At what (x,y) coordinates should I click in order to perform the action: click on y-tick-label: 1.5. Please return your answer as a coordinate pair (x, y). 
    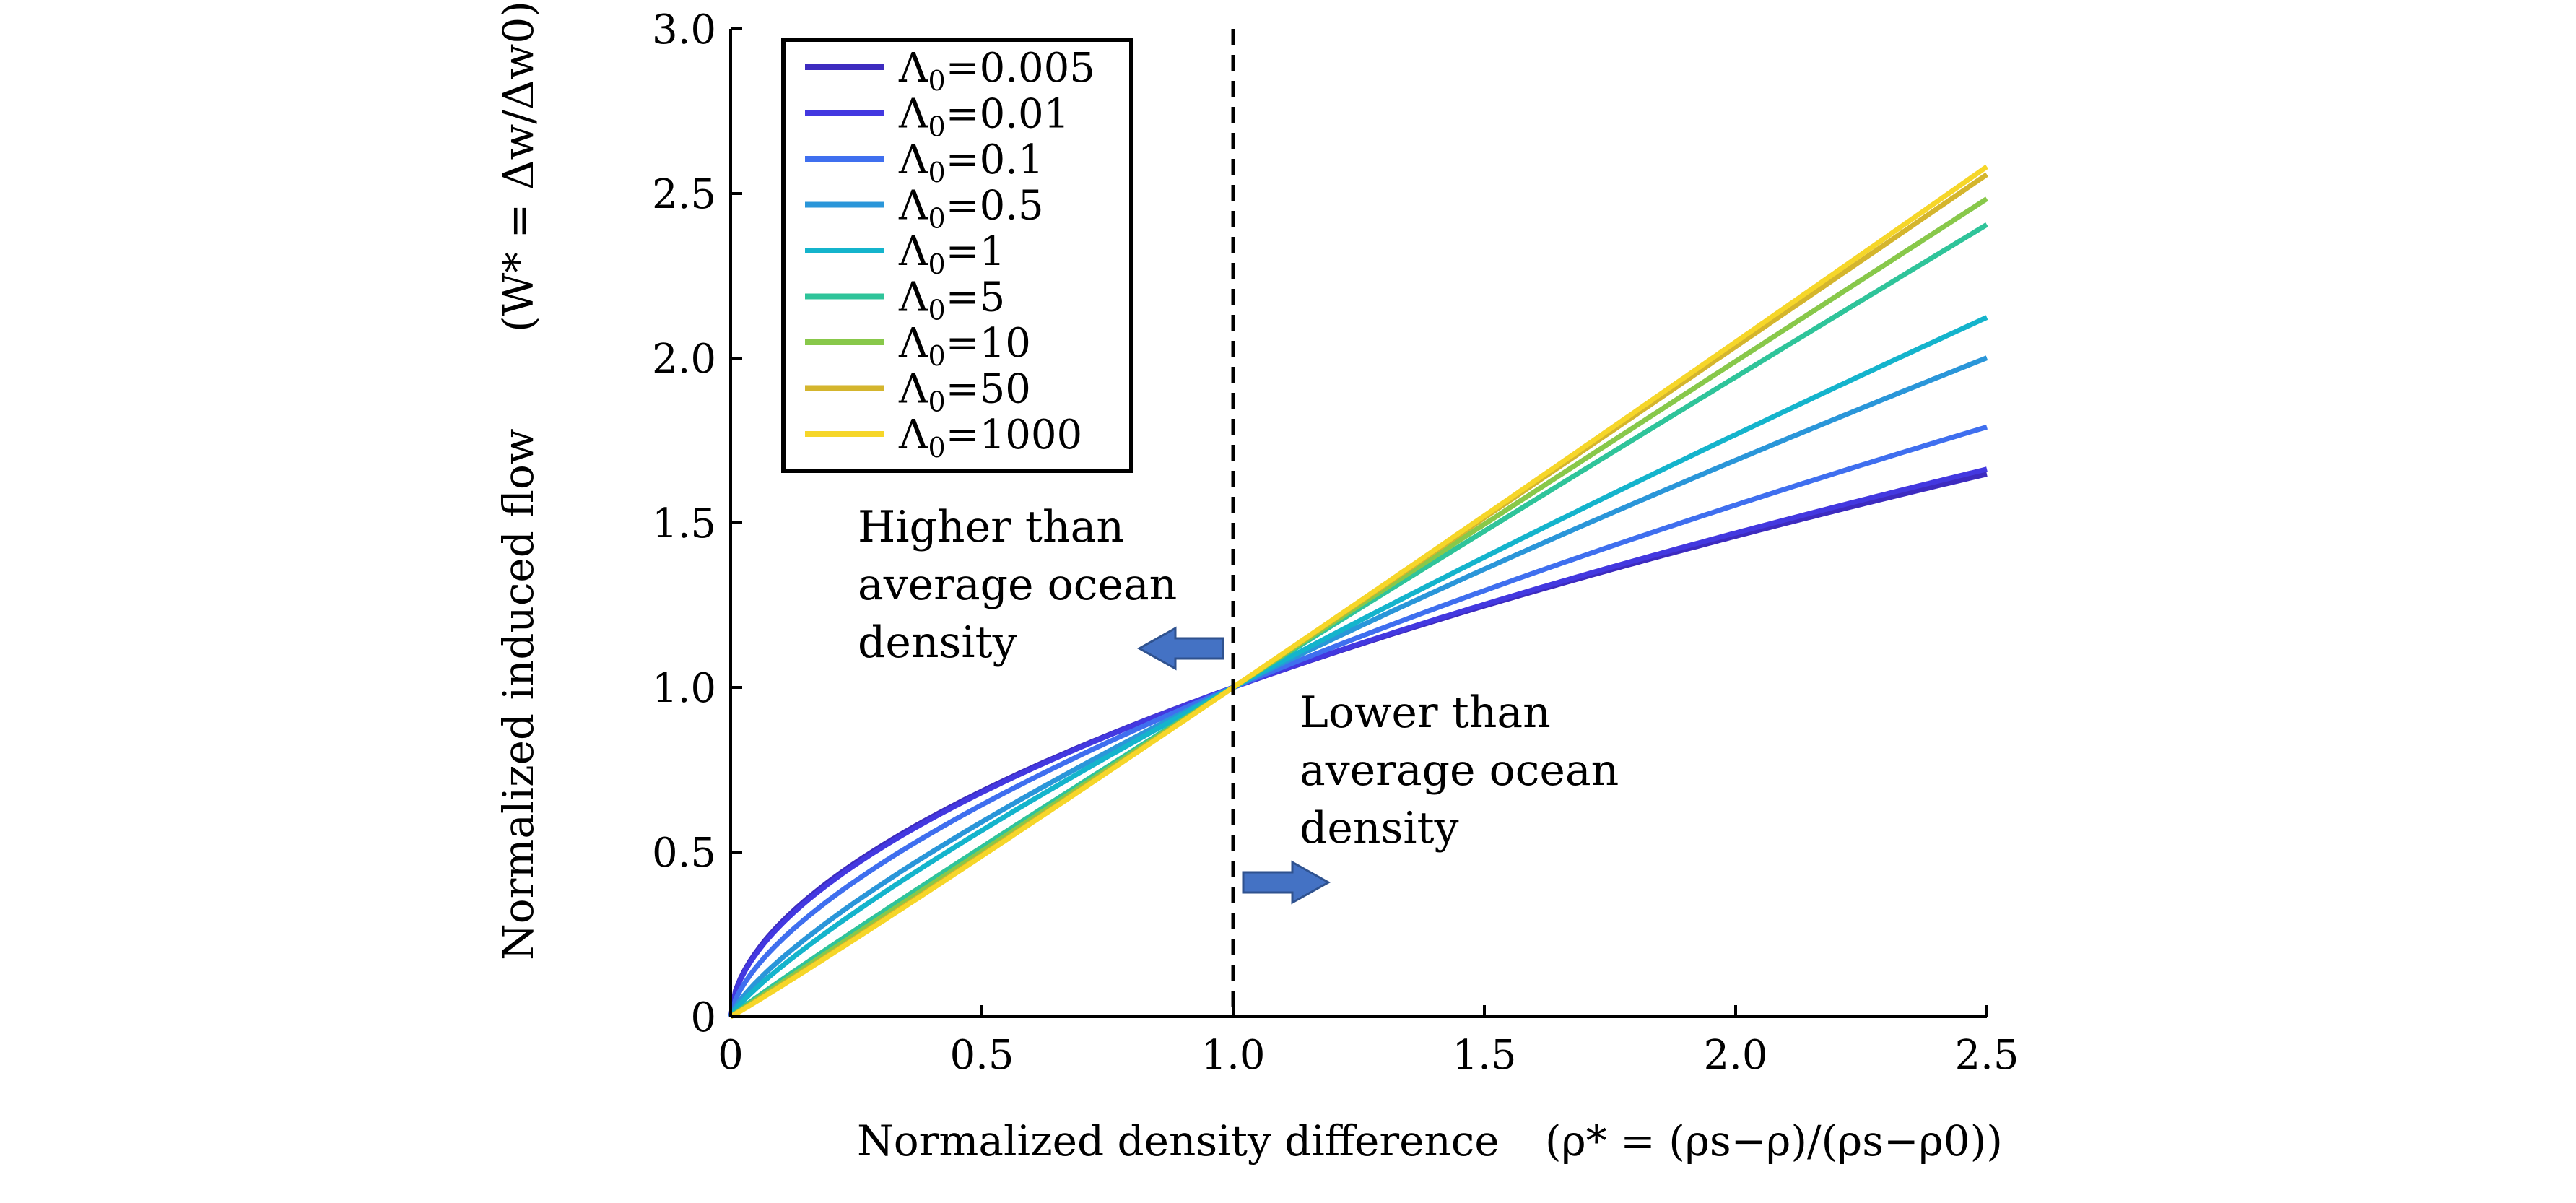
    Looking at the image, I should click on (684, 523).